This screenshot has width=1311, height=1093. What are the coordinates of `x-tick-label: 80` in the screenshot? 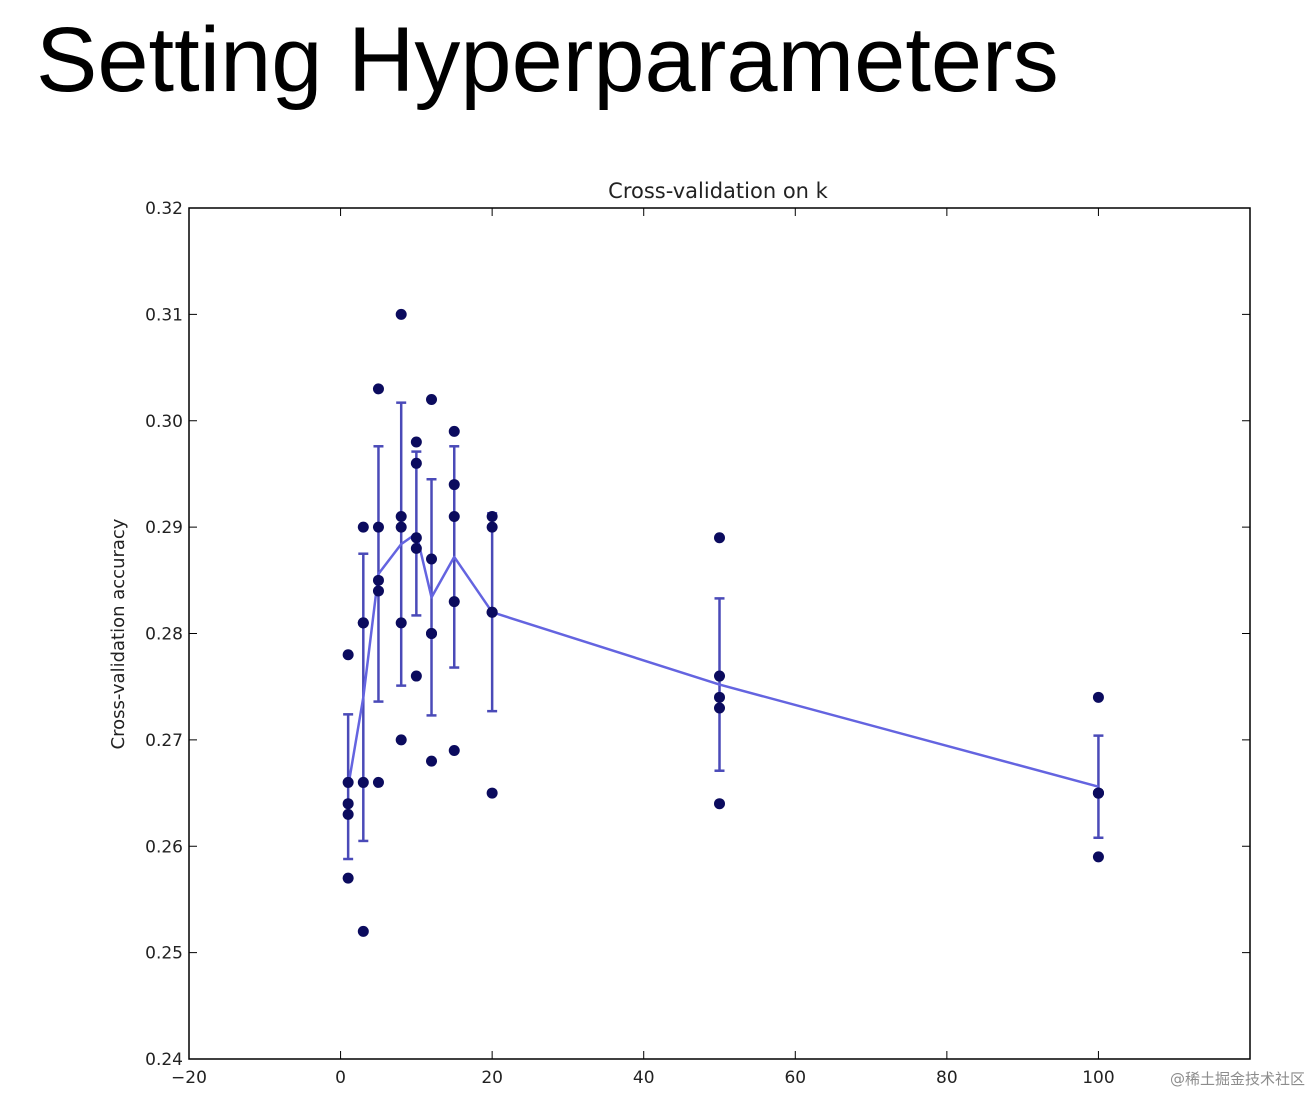 It's located at (947, 1078).